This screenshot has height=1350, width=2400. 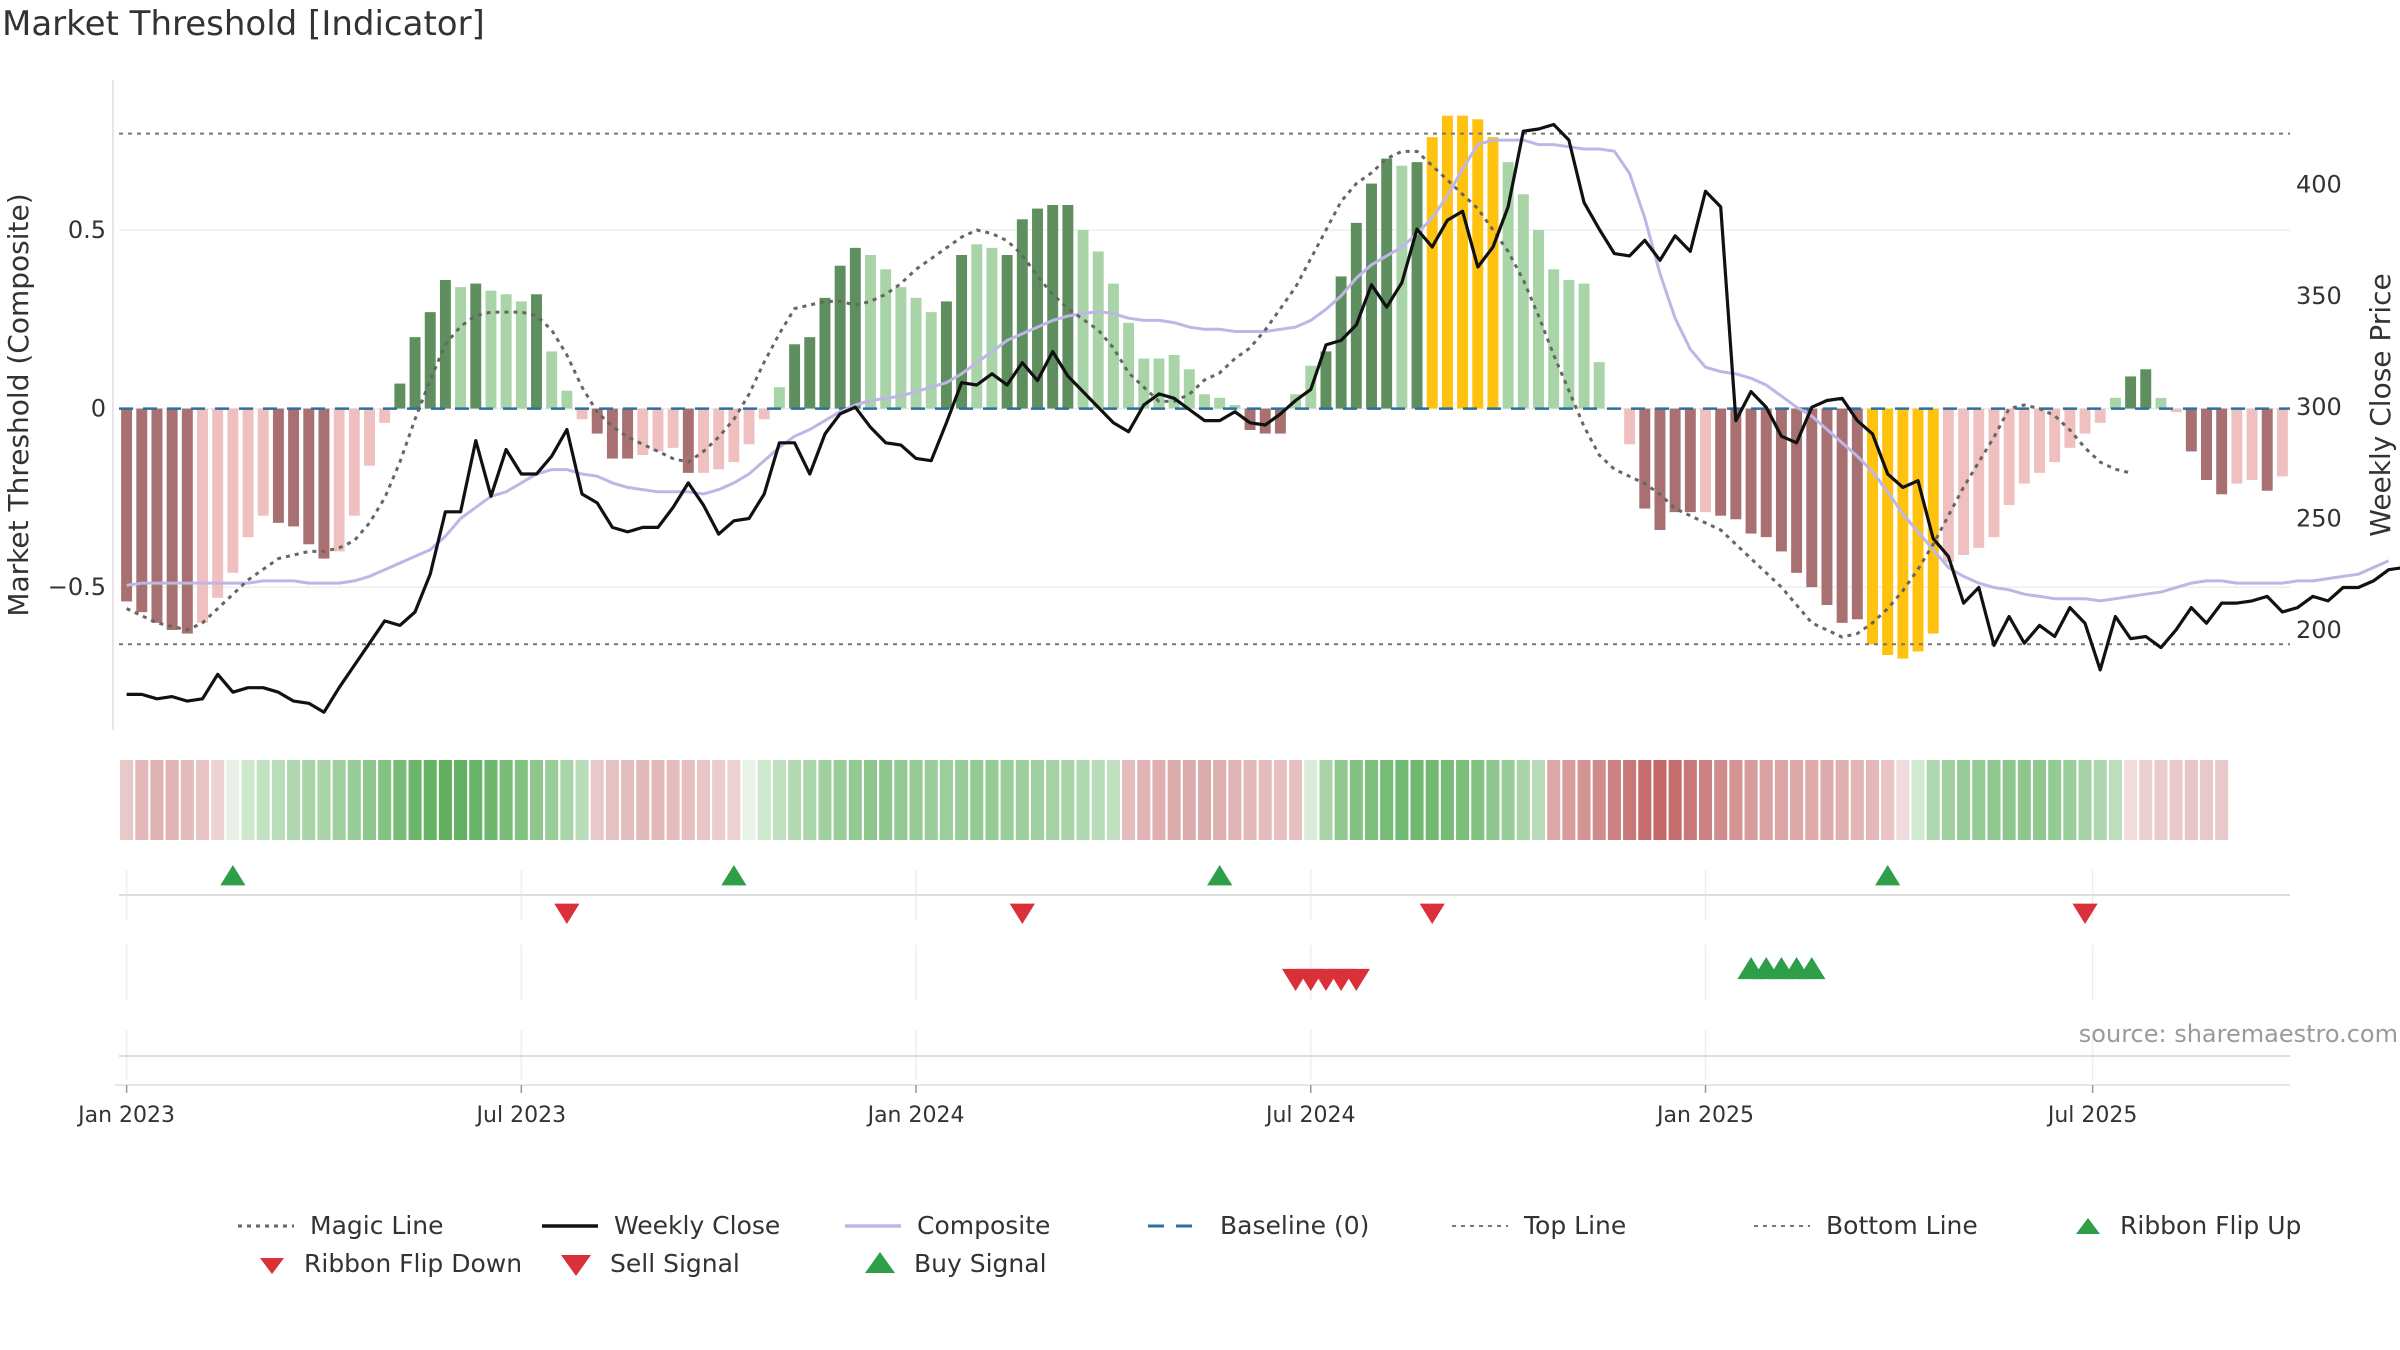 What do you see at coordinates (98, 409) in the screenshot?
I see `y-tick-label: 0` at bounding box center [98, 409].